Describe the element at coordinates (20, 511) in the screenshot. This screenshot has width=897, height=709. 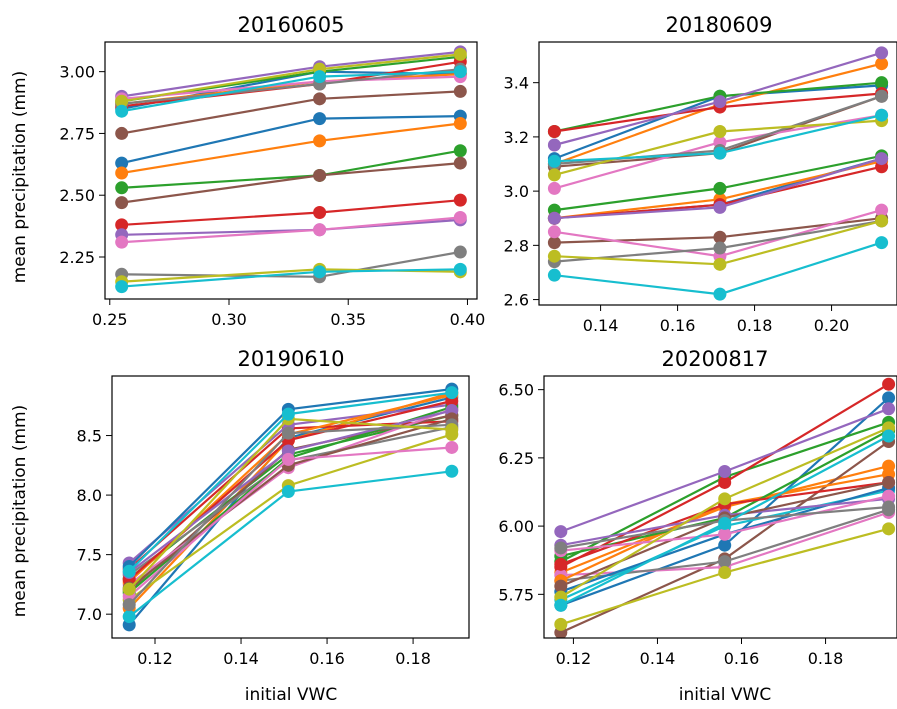
I see `y-axis-label: mean precipitation (mm)` at that location.